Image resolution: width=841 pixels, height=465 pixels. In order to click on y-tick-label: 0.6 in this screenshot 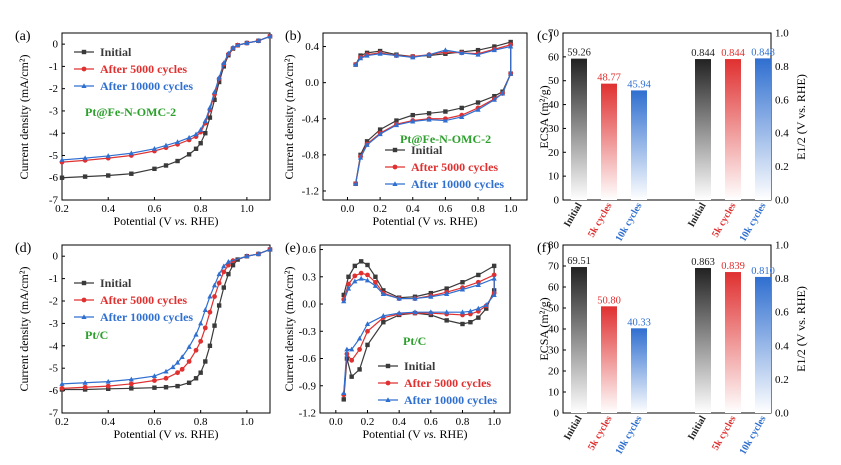, I will do `click(309, 250)`.